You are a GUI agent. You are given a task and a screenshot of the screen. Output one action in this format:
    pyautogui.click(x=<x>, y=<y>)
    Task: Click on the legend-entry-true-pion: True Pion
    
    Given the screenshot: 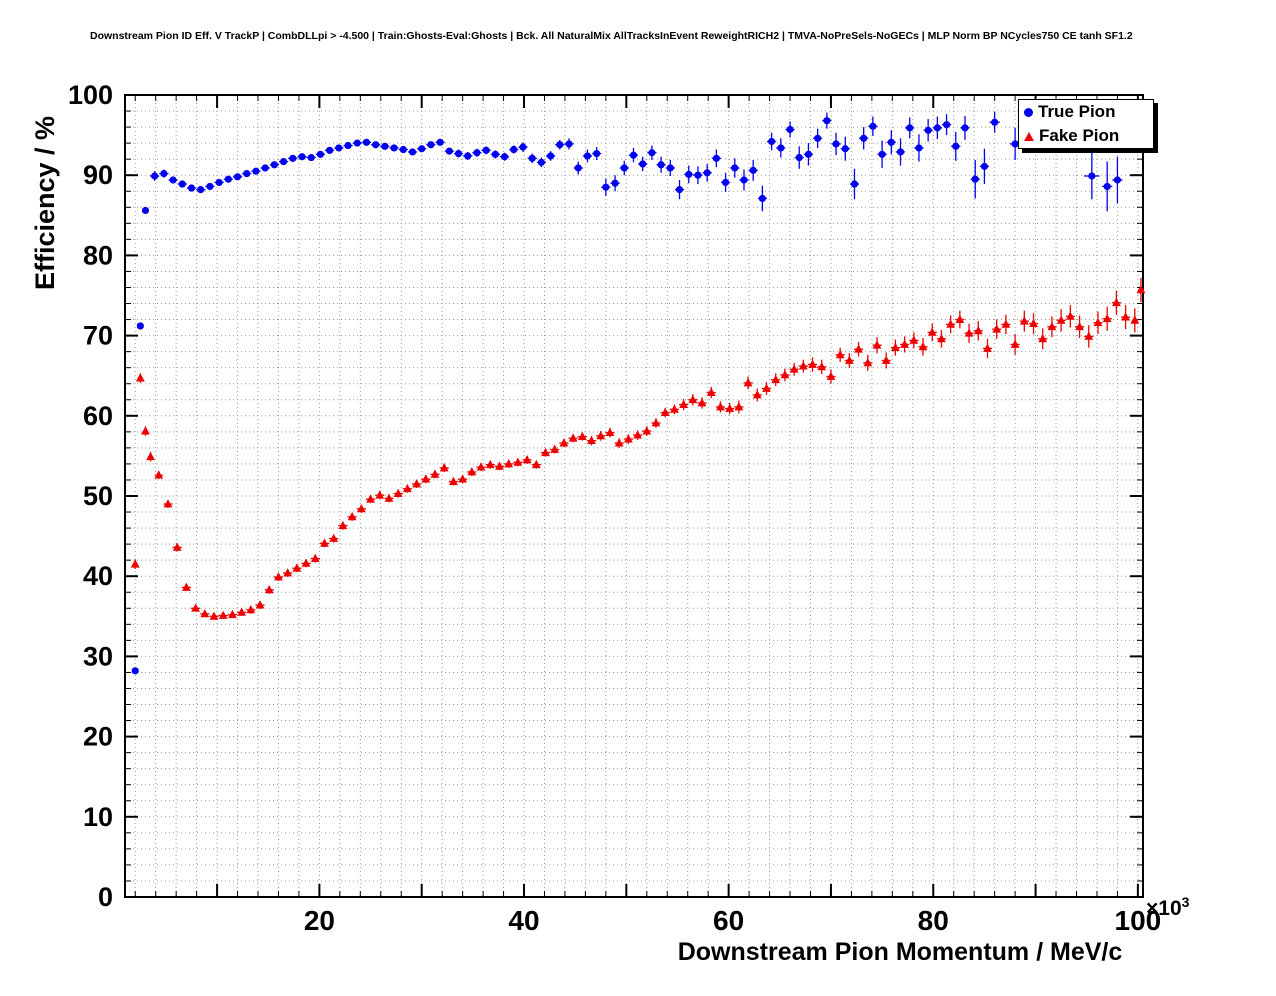 What is the action you would take?
    pyautogui.click(x=1086, y=112)
    